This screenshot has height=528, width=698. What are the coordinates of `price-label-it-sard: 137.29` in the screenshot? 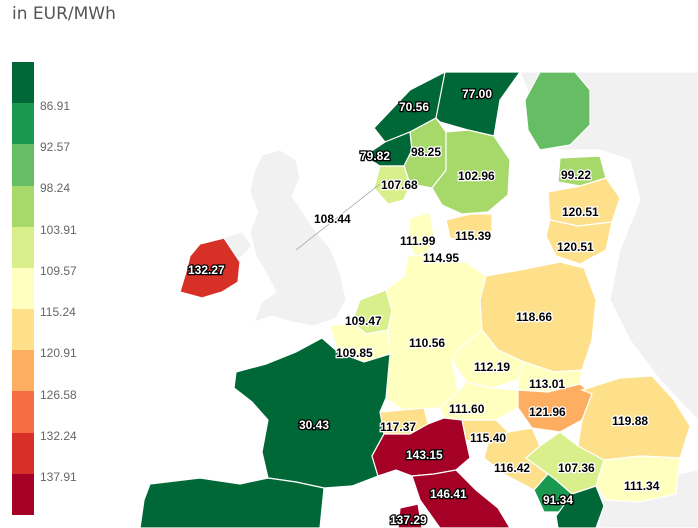 It's located at (408, 520).